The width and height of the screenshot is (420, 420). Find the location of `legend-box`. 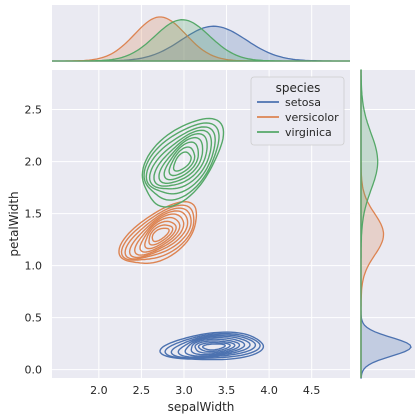

legend-box is located at coordinates (297, 111).